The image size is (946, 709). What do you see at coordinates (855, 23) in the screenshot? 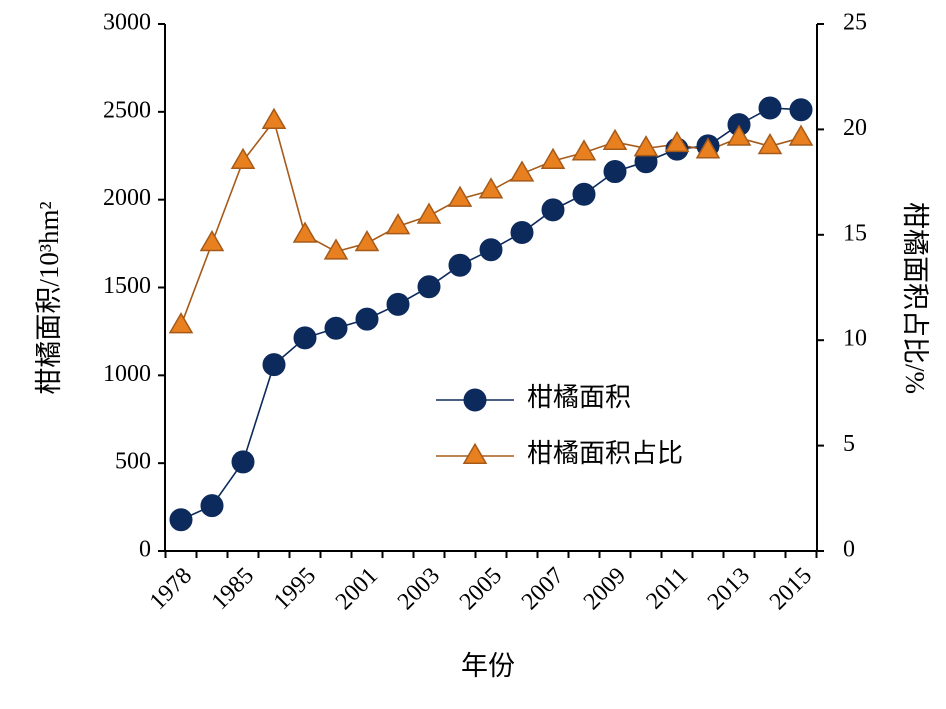
I see `y-right-tick-label: 25` at bounding box center [855, 23].